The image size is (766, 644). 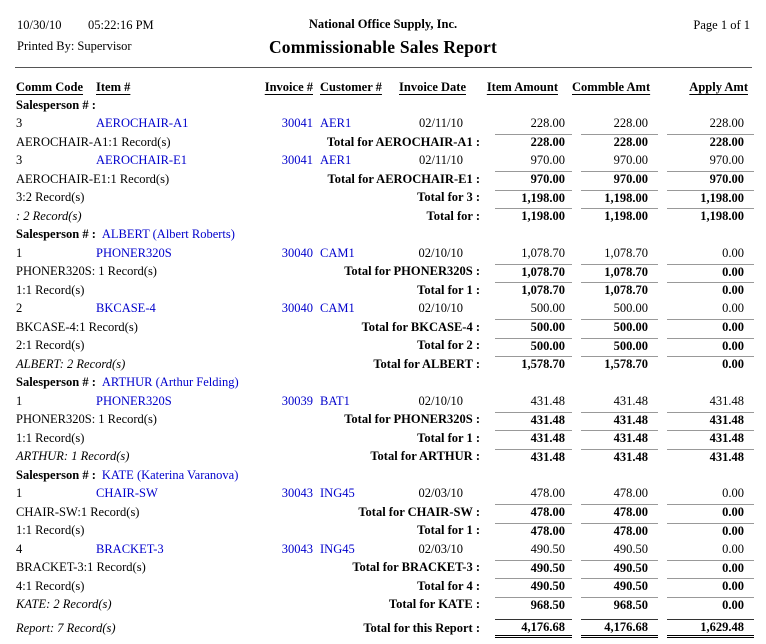 I want to click on salesperson-name-link: KATE (Katerina Varanova), so click(x=170, y=474).